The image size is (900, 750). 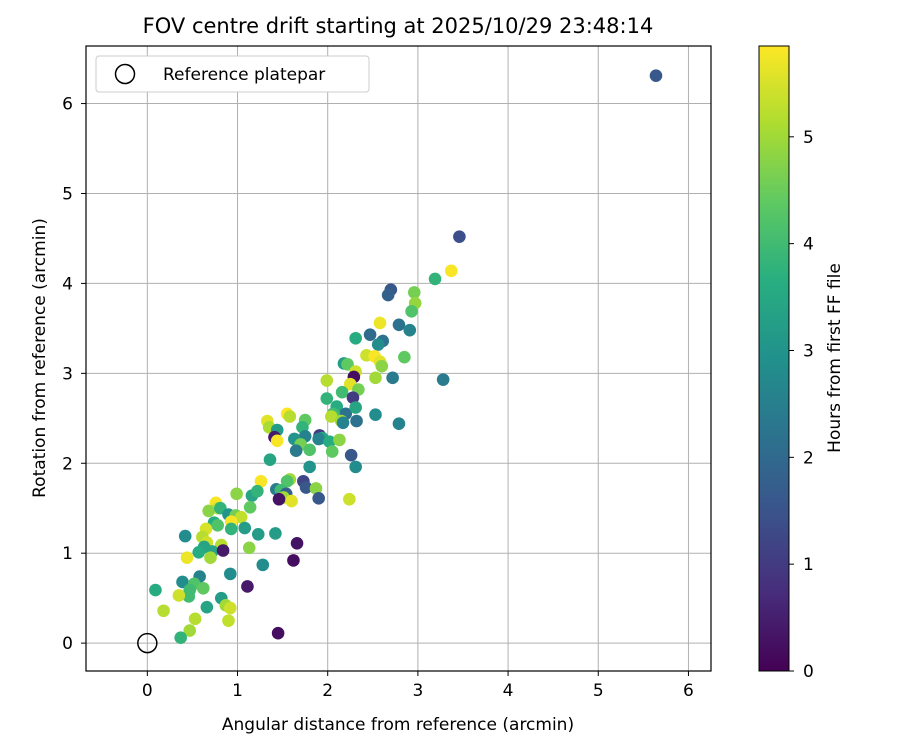 I want to click on colorbar: 0 1 2 3 4 5, so click(x=786, y=363).